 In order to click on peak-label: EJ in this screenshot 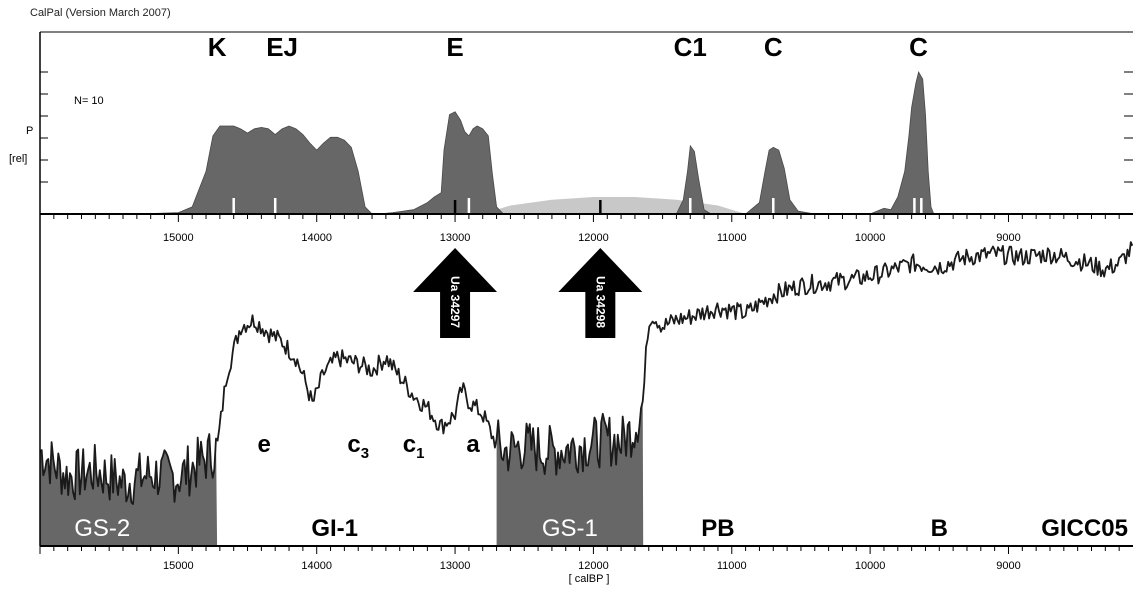, I will do `click(282, 47)`.